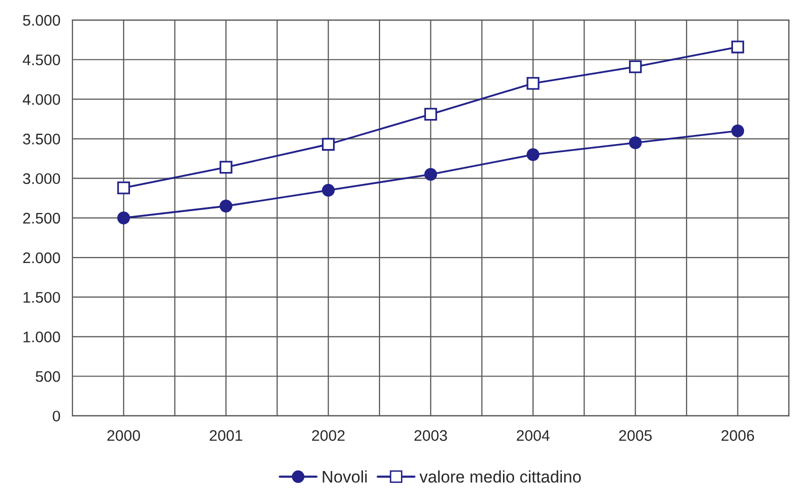 The width and height of the screenshot is (805, 501). Describe the element at coordinates (123, 435) in the screenshot. I see `x-tick-label: 2000` at that location.